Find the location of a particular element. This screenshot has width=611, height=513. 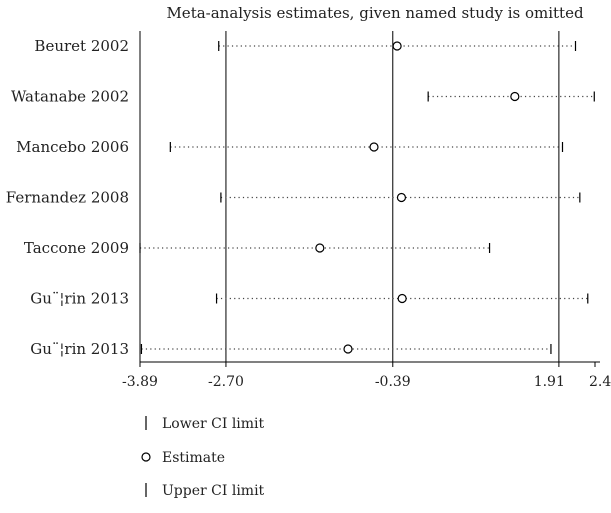

legend-label-1: Estimate is located at coordinates (193, 458).